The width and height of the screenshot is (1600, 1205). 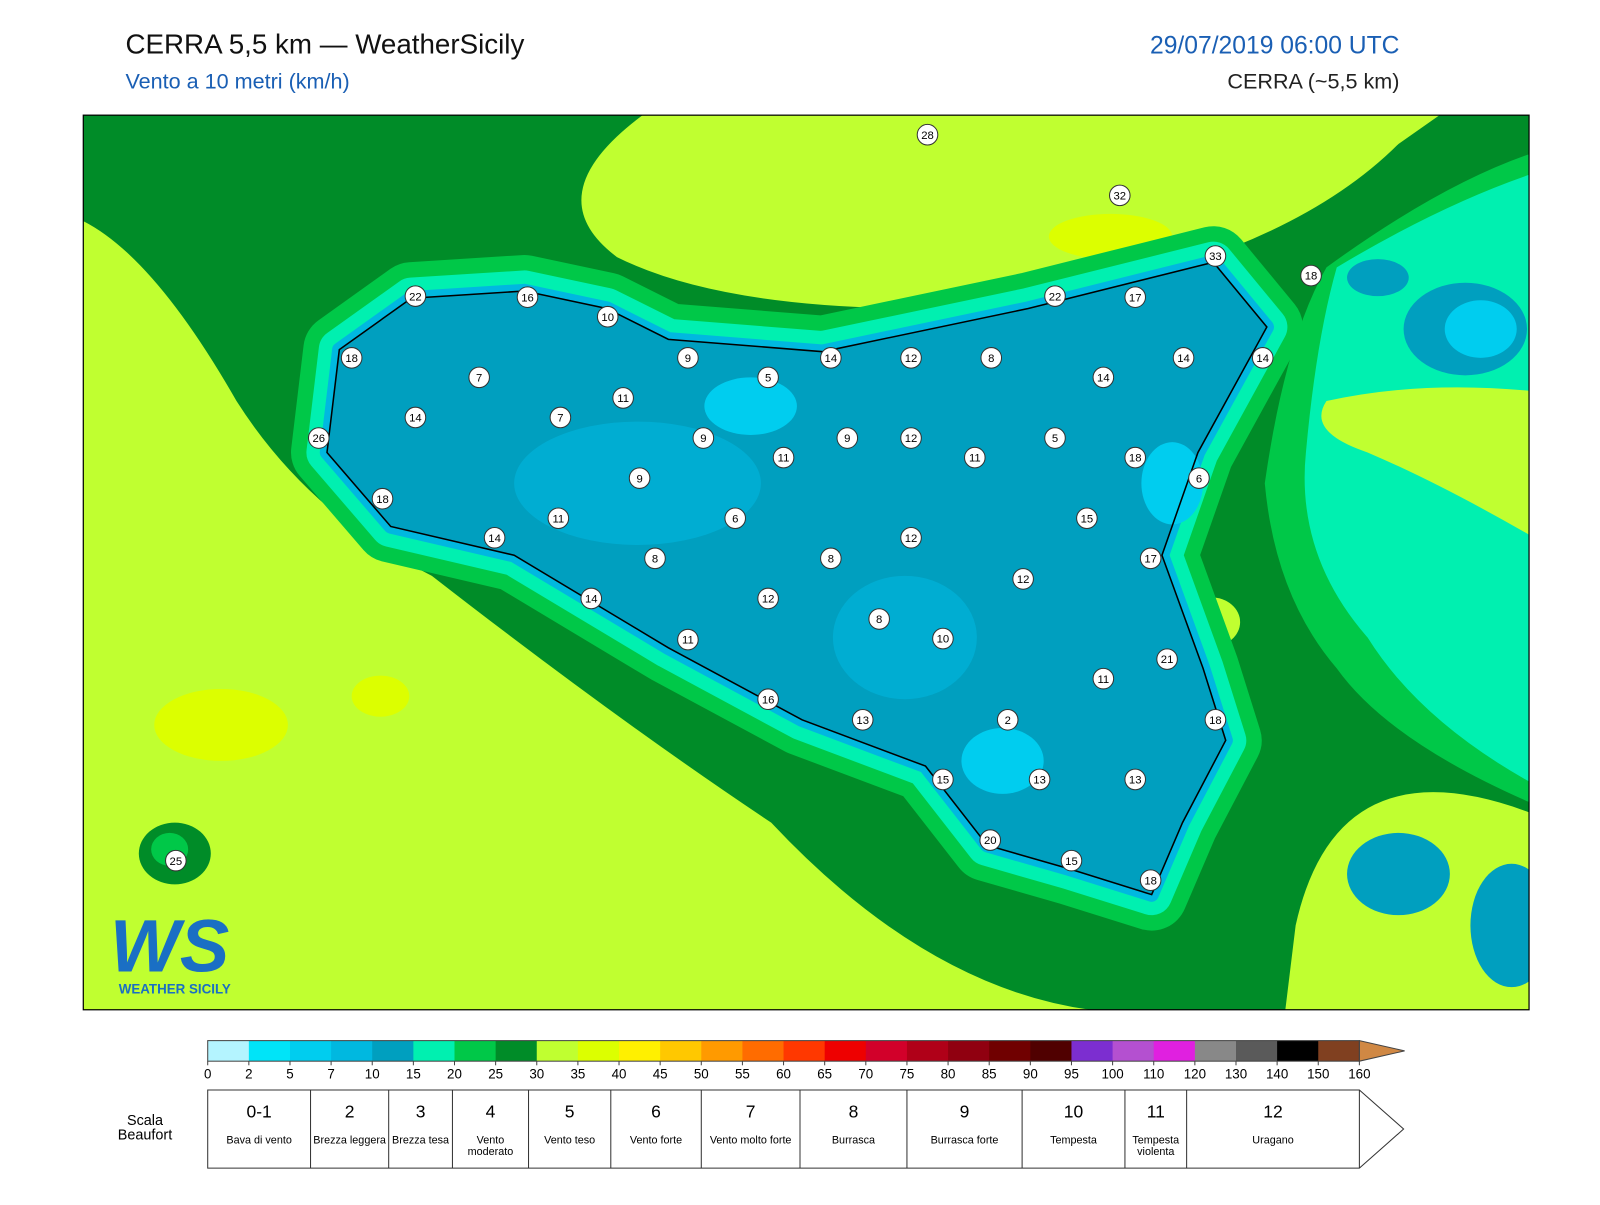 What do you see at coordinates (415, 297) in the screenshot?
I see `station-value: 22` at bounding box center [415, 297].